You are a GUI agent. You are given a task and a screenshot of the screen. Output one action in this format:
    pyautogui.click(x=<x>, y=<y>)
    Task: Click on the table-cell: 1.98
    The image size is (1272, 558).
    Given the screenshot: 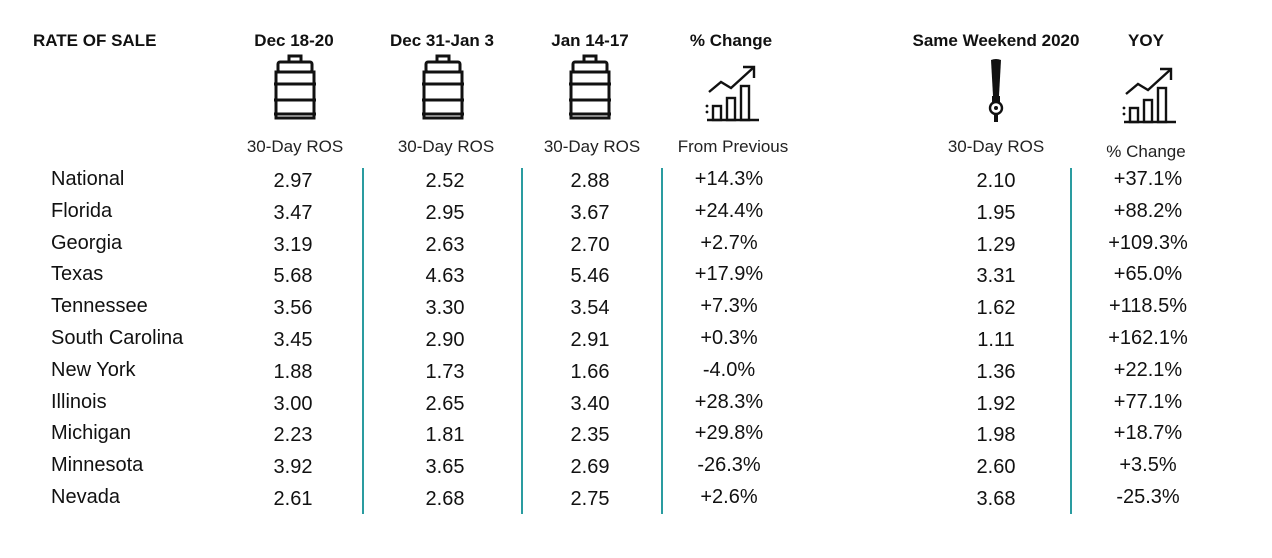 What is the action you would take?
    pyautogui.click(x=996, y=435)
    